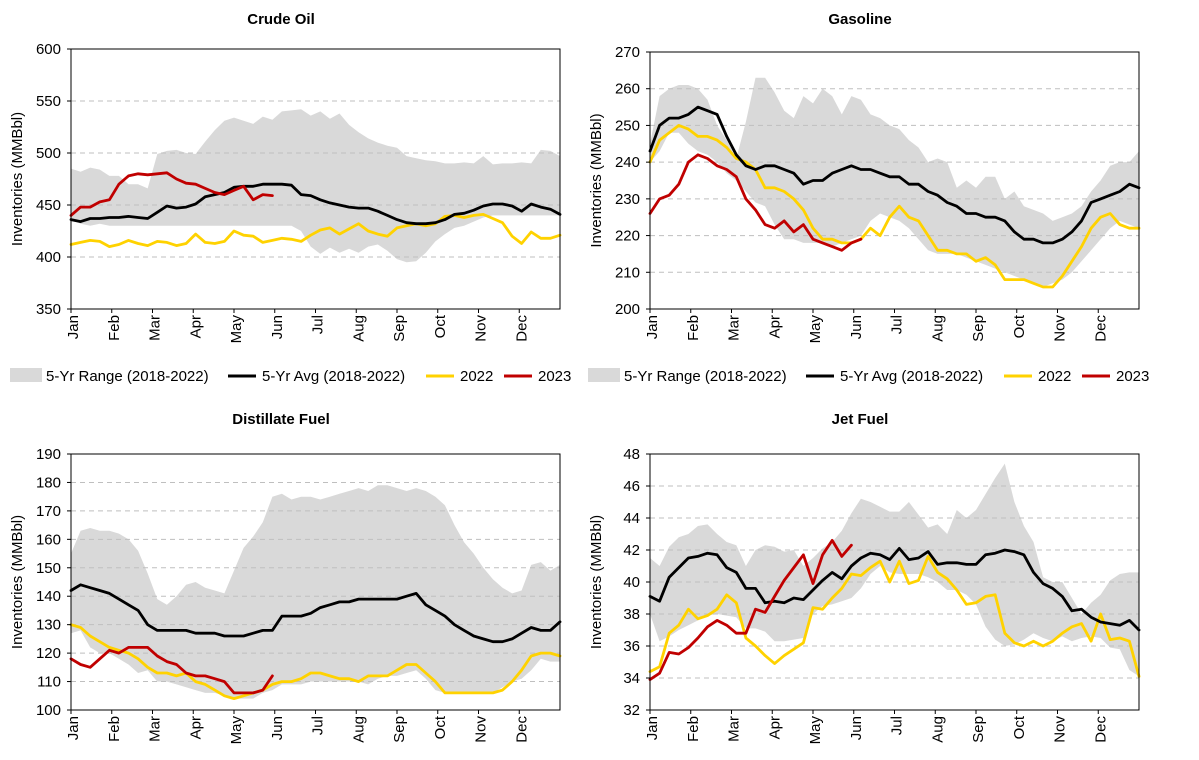 This screenshot has width=1199, height=760. Describe the element at coordinates (49, 682) in the screenshot. I see `y-tick-label: 110` at that location.